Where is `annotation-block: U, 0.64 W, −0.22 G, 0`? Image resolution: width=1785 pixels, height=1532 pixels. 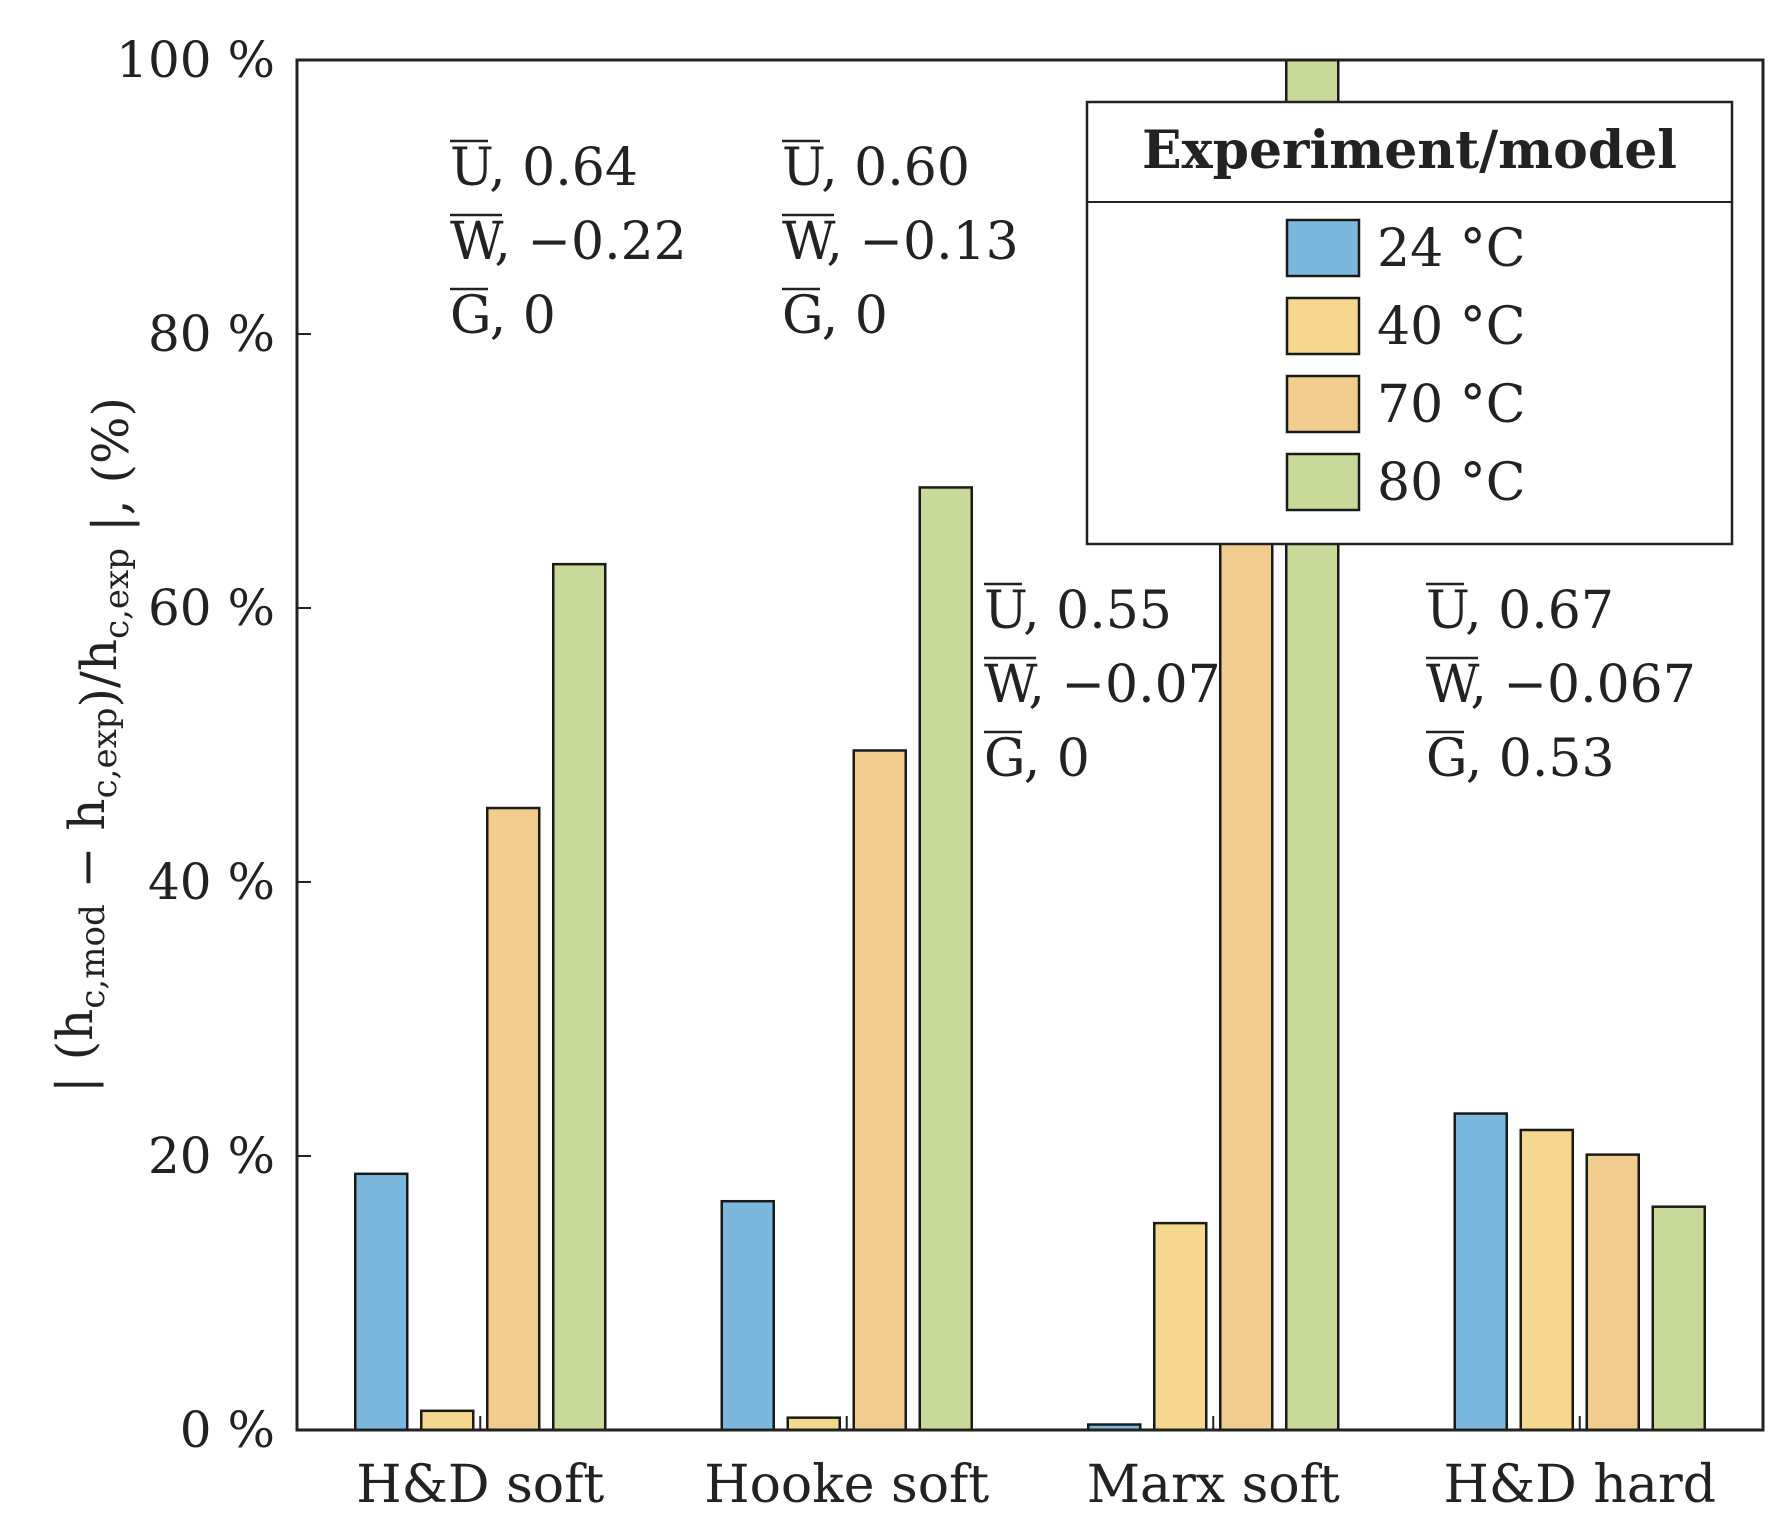 annotation-block: U, 0.64 W, −0.22 G, 0 is located at coordinates (568, 242).